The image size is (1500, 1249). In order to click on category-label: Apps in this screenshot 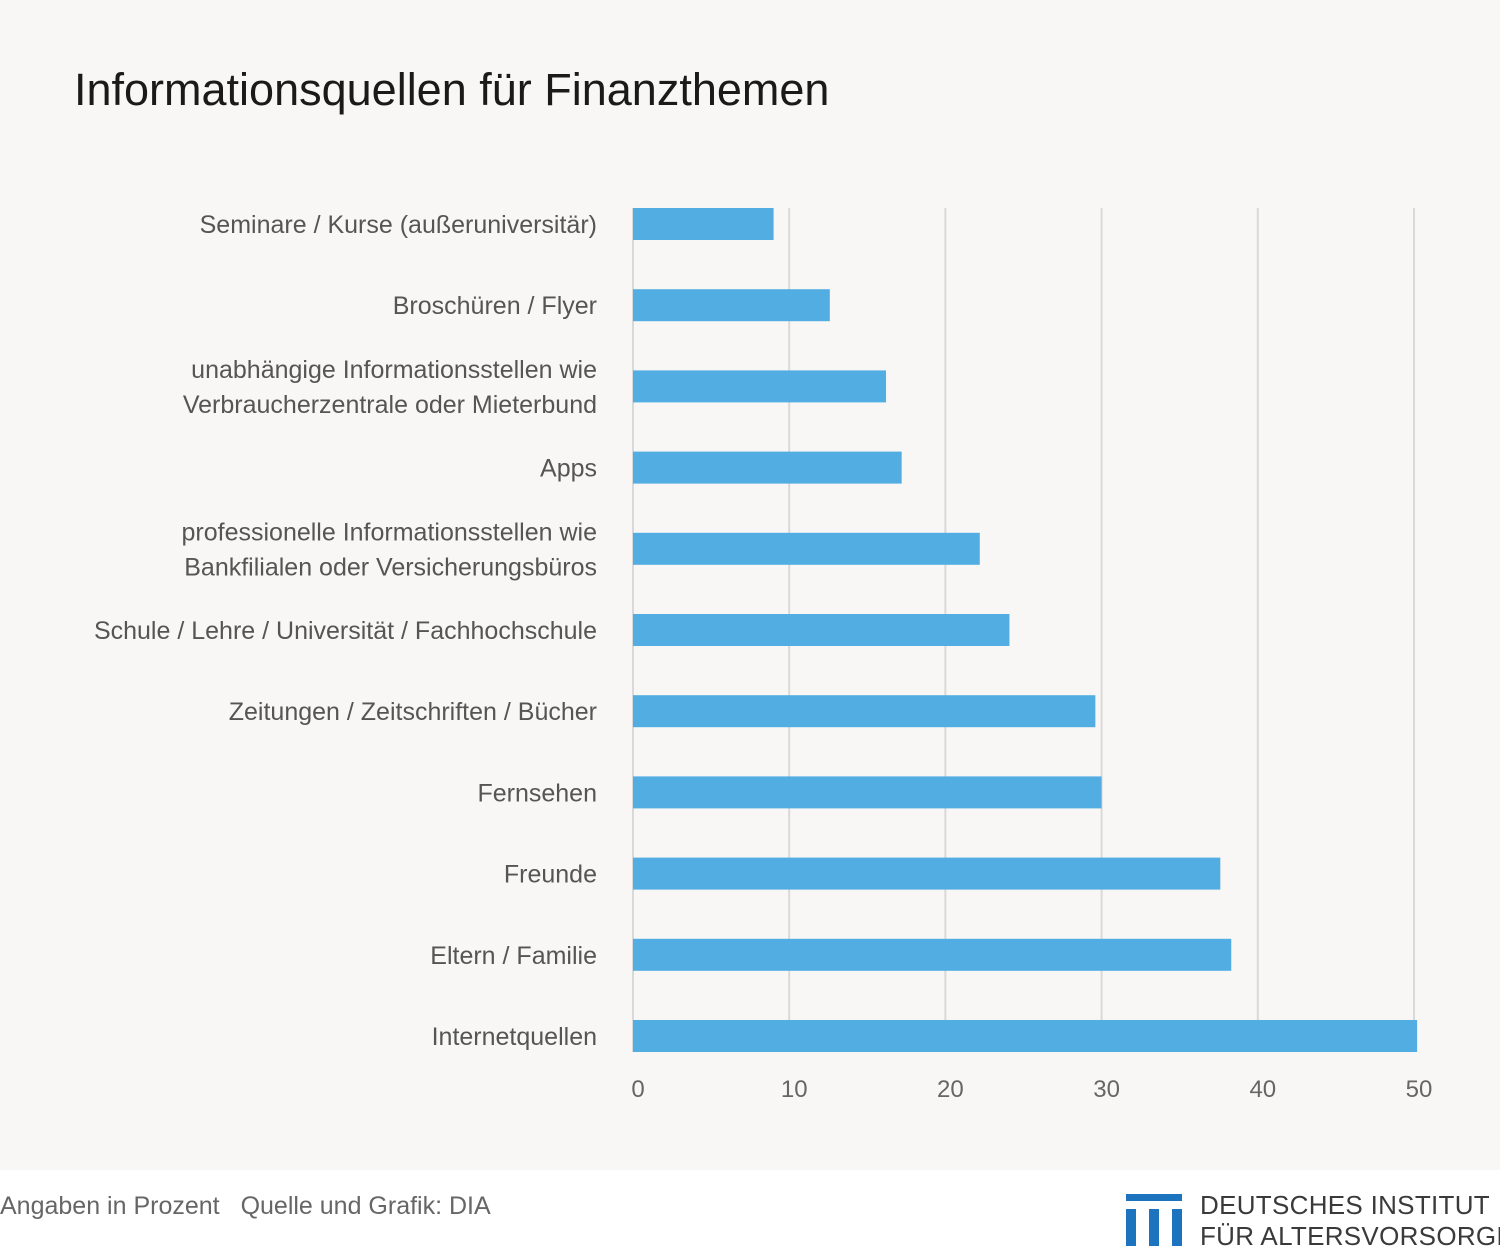, I will do `click(568, 469)`.